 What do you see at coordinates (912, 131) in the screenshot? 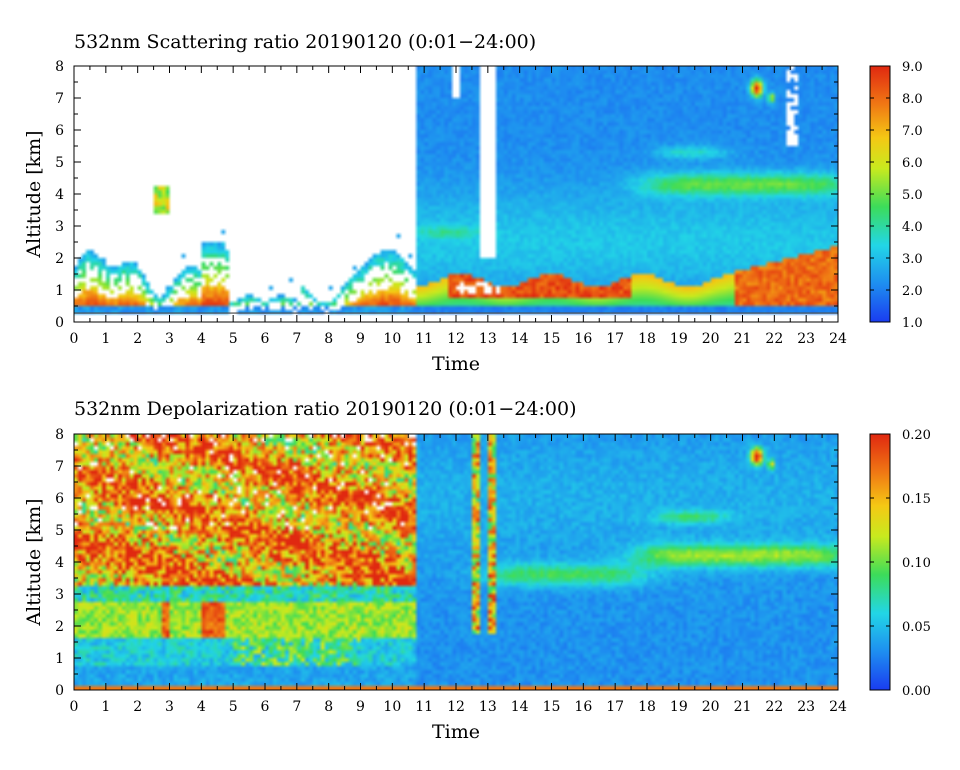
I see `colorbar-tick-label: 7.0` at bounding box center [912, 131].